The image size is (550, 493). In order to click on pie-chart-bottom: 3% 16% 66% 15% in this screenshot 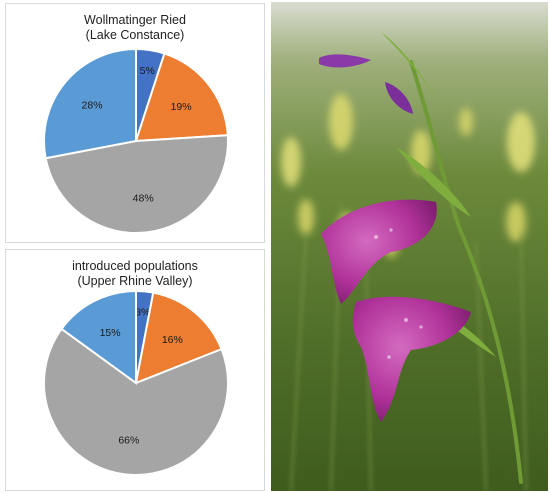, I will do `click(136, 382)`.